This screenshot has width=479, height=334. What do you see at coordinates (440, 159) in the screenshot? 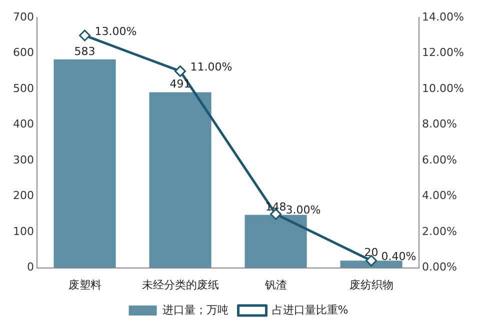
I see `y2-tick-label: 6.00%` at bounding box center [440, 159].